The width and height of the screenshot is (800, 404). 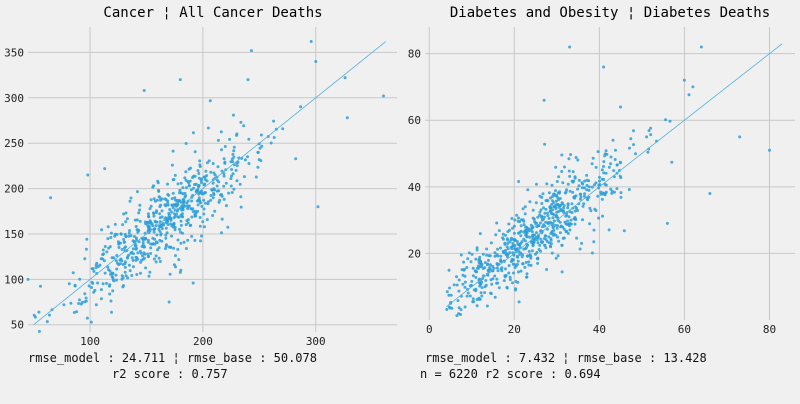 I want to click on y-tick-label: 80, so click(x=414, y=54).